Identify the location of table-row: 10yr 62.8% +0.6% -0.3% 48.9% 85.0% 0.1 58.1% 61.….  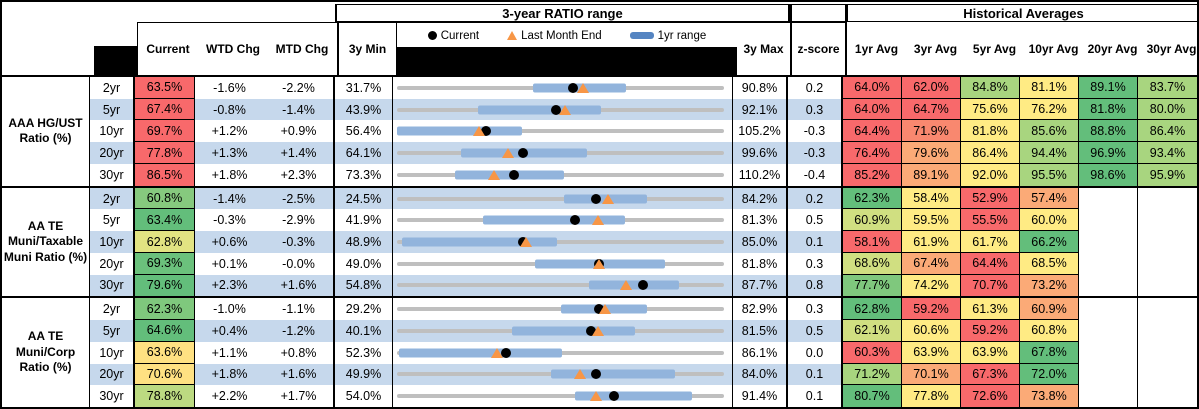
(643, 242).